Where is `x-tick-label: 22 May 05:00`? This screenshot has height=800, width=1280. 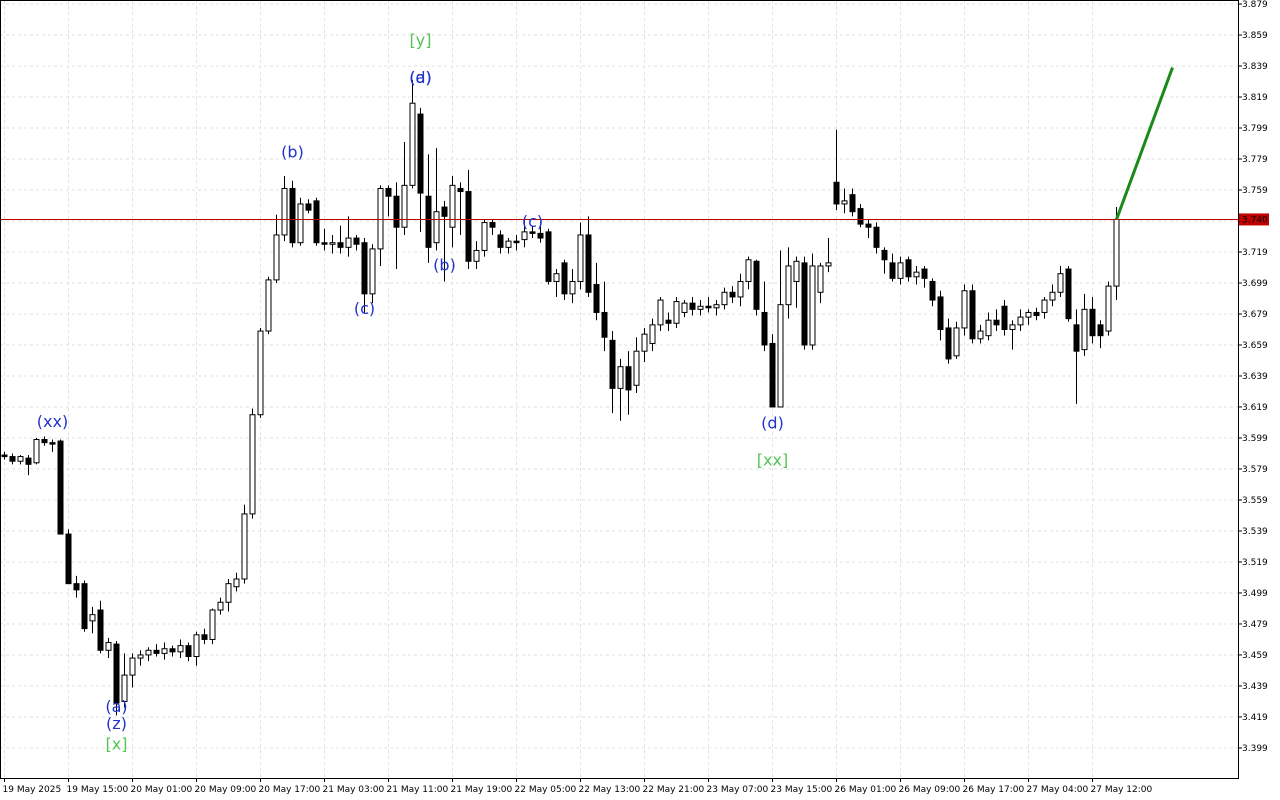
x-tick-label: 22 May 05:00 is located at coordinates (546, 790).